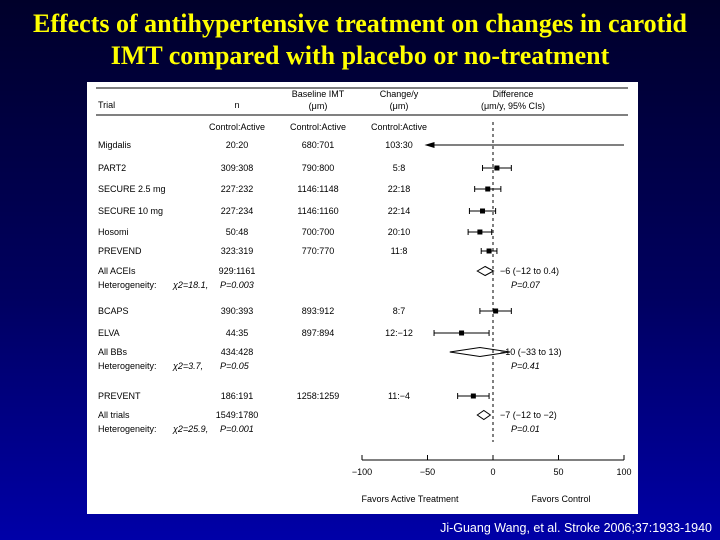 This screenshot has width=720, height=540. I want to click on trial-name: All BBs, so click(113, 352).